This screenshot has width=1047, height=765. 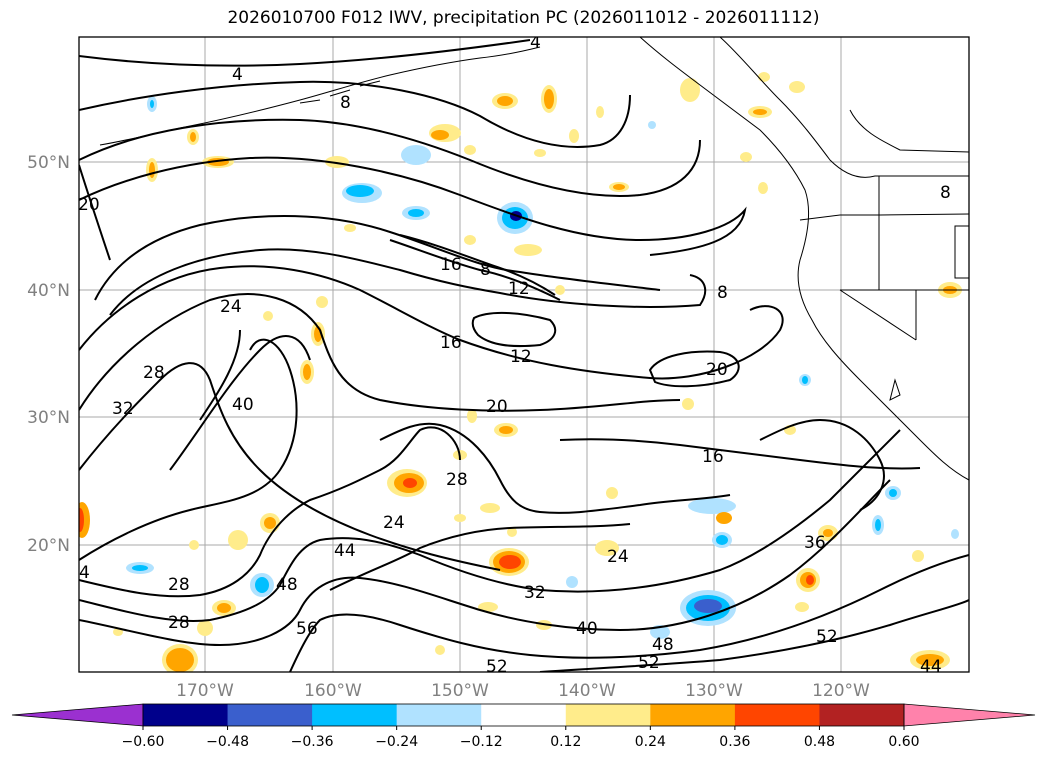 I want to click on lon-label: 130°W, so click(x=714, y=690).